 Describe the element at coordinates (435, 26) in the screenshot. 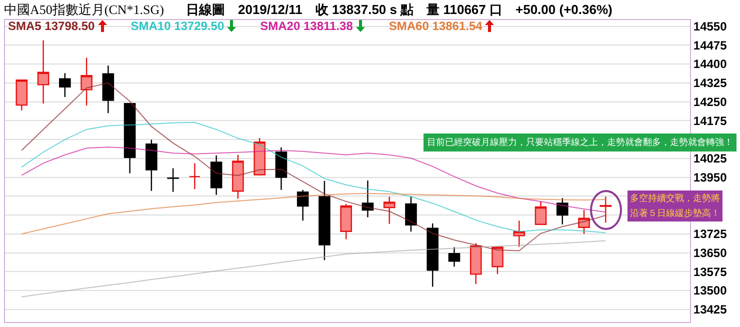

I see `text: SMA60 13861.54` at that location.